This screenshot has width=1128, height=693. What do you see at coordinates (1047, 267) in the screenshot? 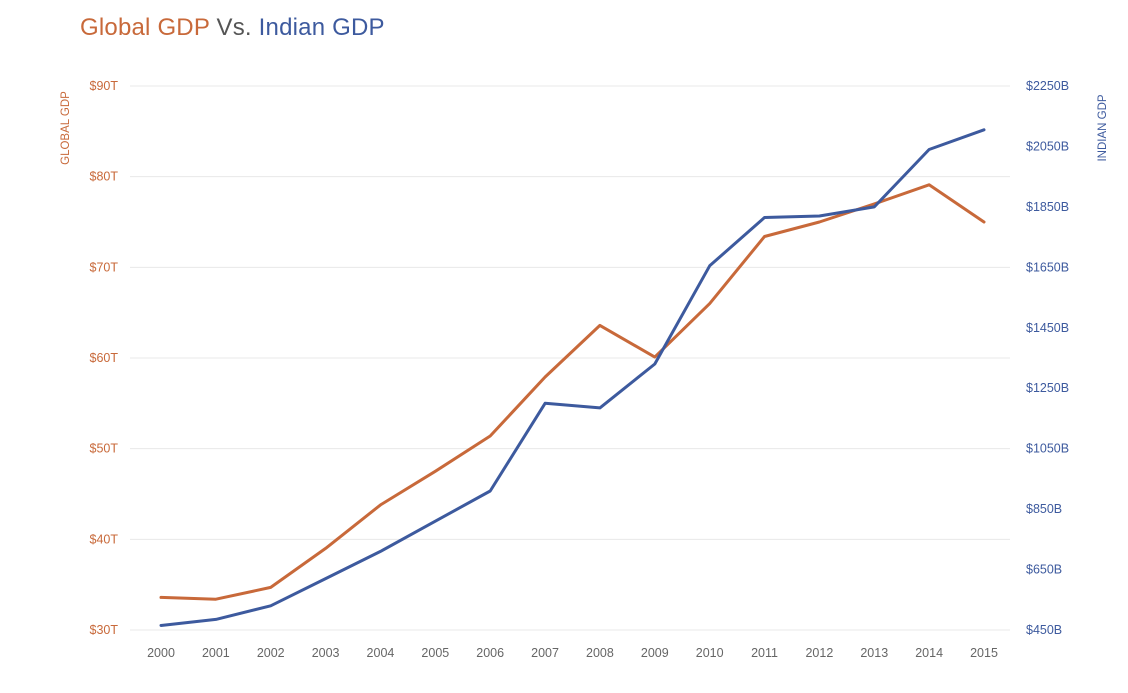
I see `right-tick-label: $1650B` at bounding box center [1047, 267].